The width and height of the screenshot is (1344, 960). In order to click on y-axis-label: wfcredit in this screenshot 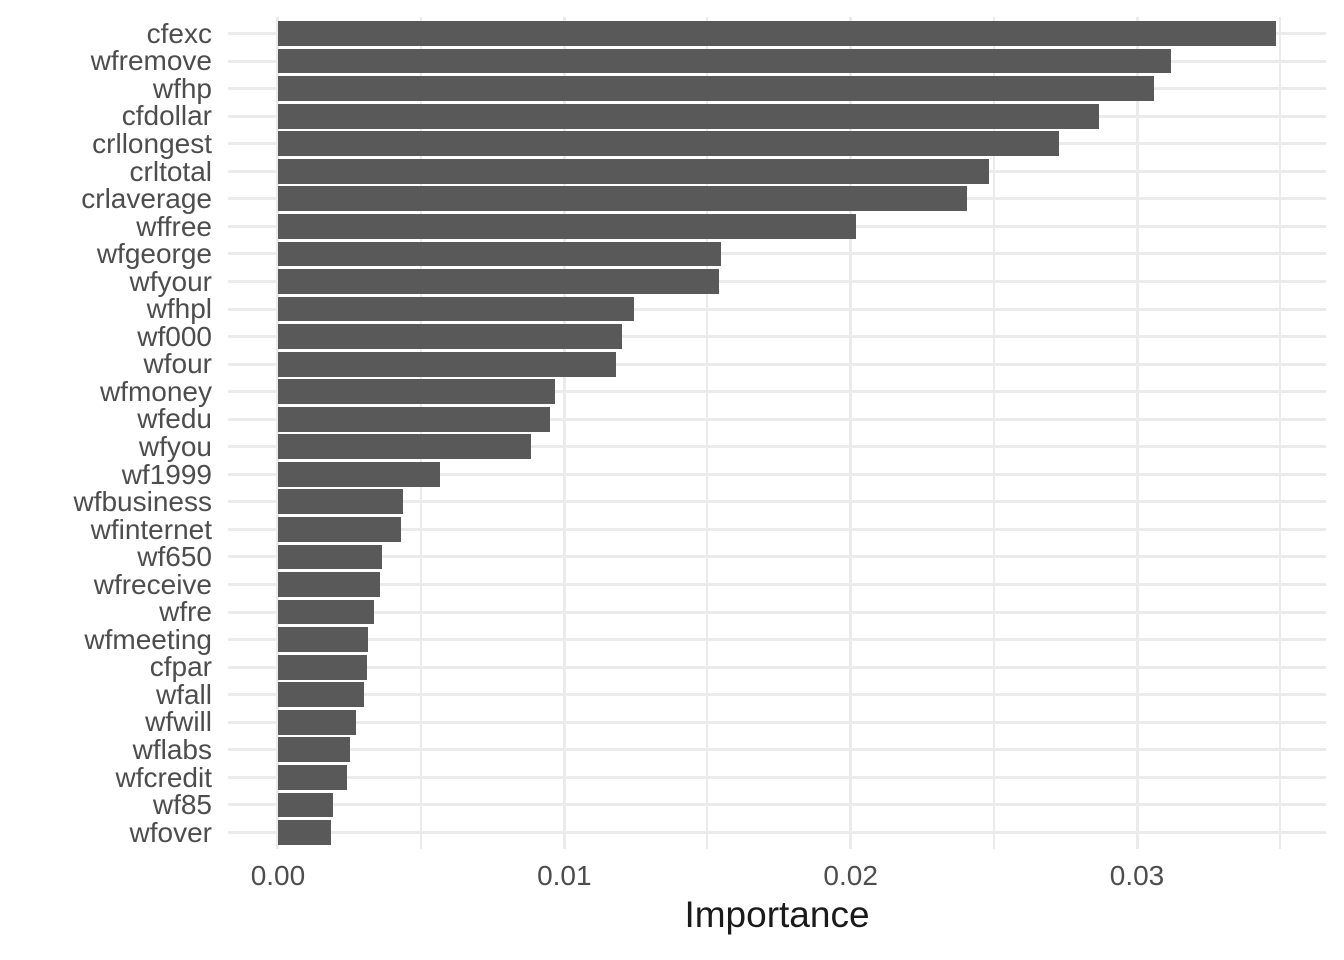, I will do `click(163, 777)`.